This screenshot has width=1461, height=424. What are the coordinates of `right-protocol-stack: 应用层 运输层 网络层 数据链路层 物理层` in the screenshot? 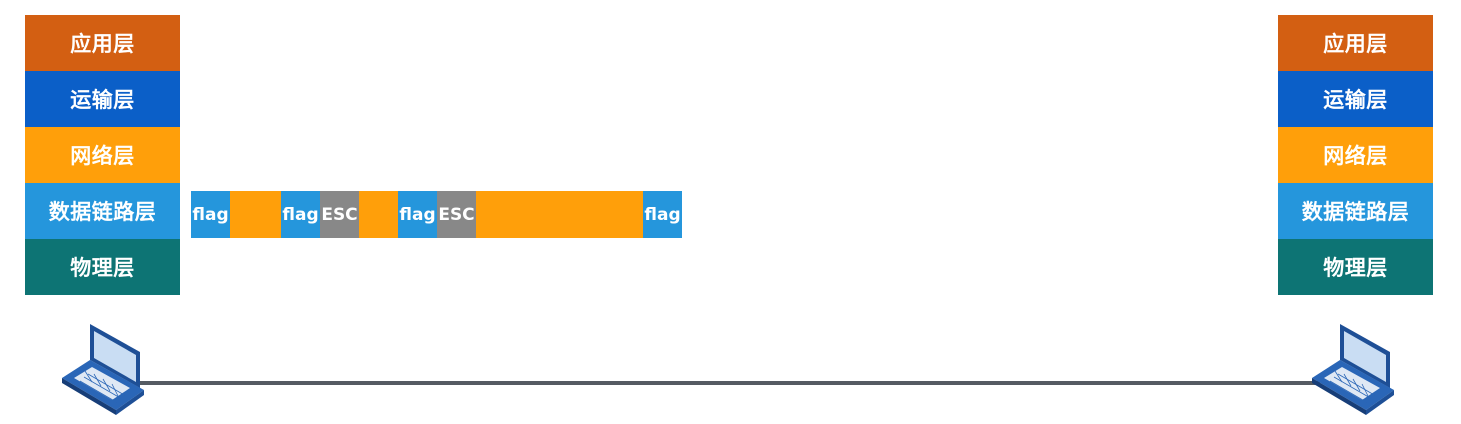 It's located at (1355, 155).